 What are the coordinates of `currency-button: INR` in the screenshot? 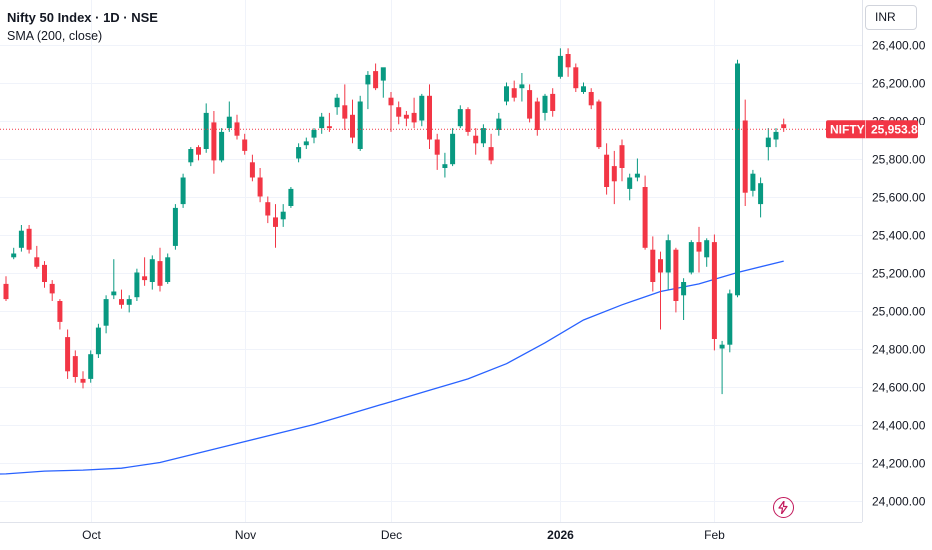 It's located at (891, 17).